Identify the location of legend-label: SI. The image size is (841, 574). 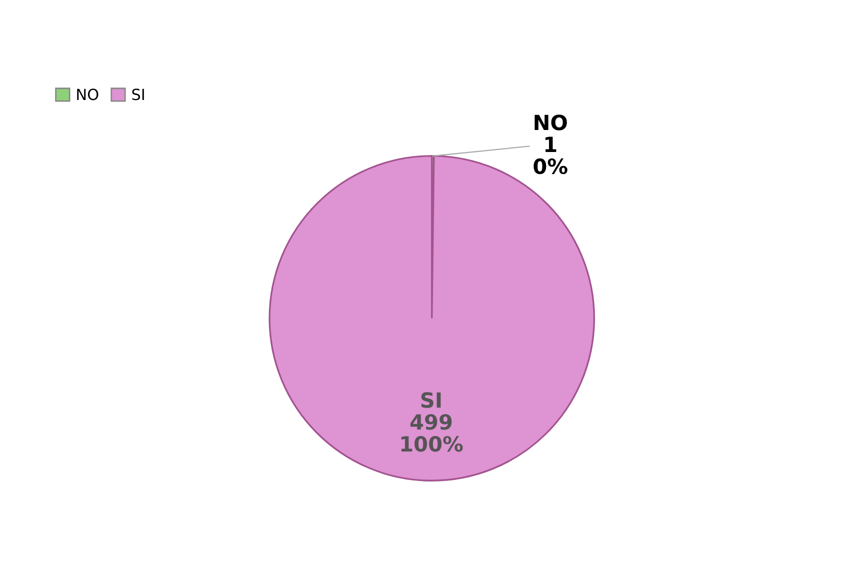
(138, 94).